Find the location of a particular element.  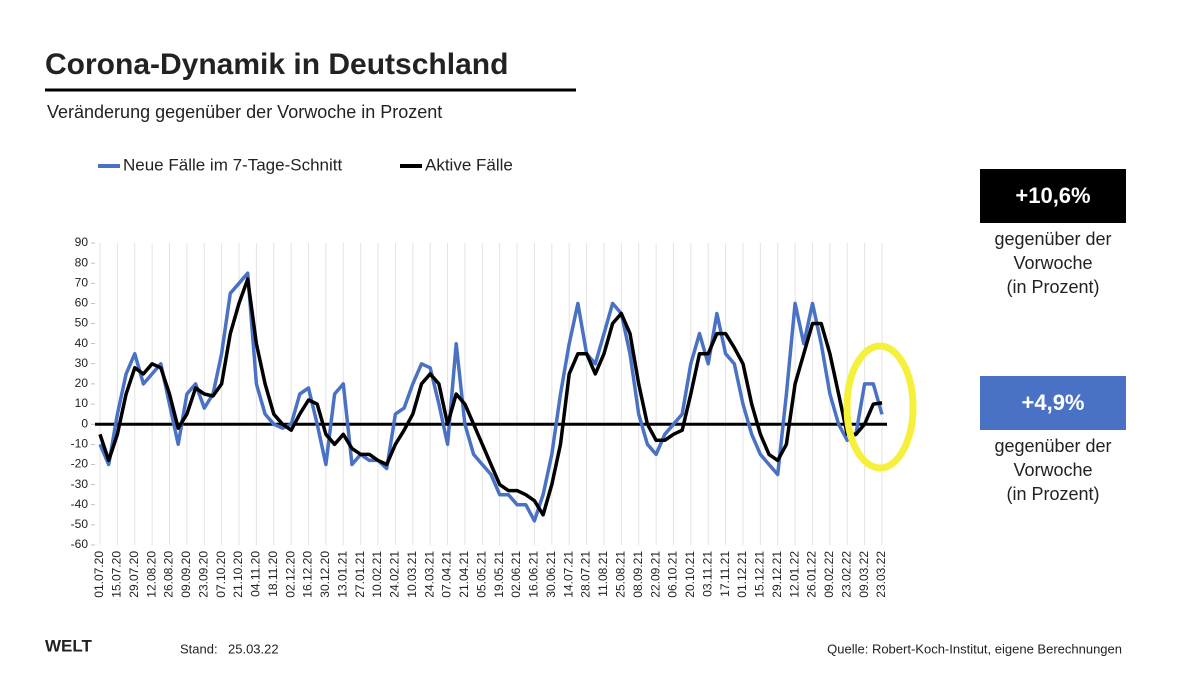

legend: Neue Fälle im 7-Tage-Schnitt Aktive Fälle is located at coordinates (305, 164).